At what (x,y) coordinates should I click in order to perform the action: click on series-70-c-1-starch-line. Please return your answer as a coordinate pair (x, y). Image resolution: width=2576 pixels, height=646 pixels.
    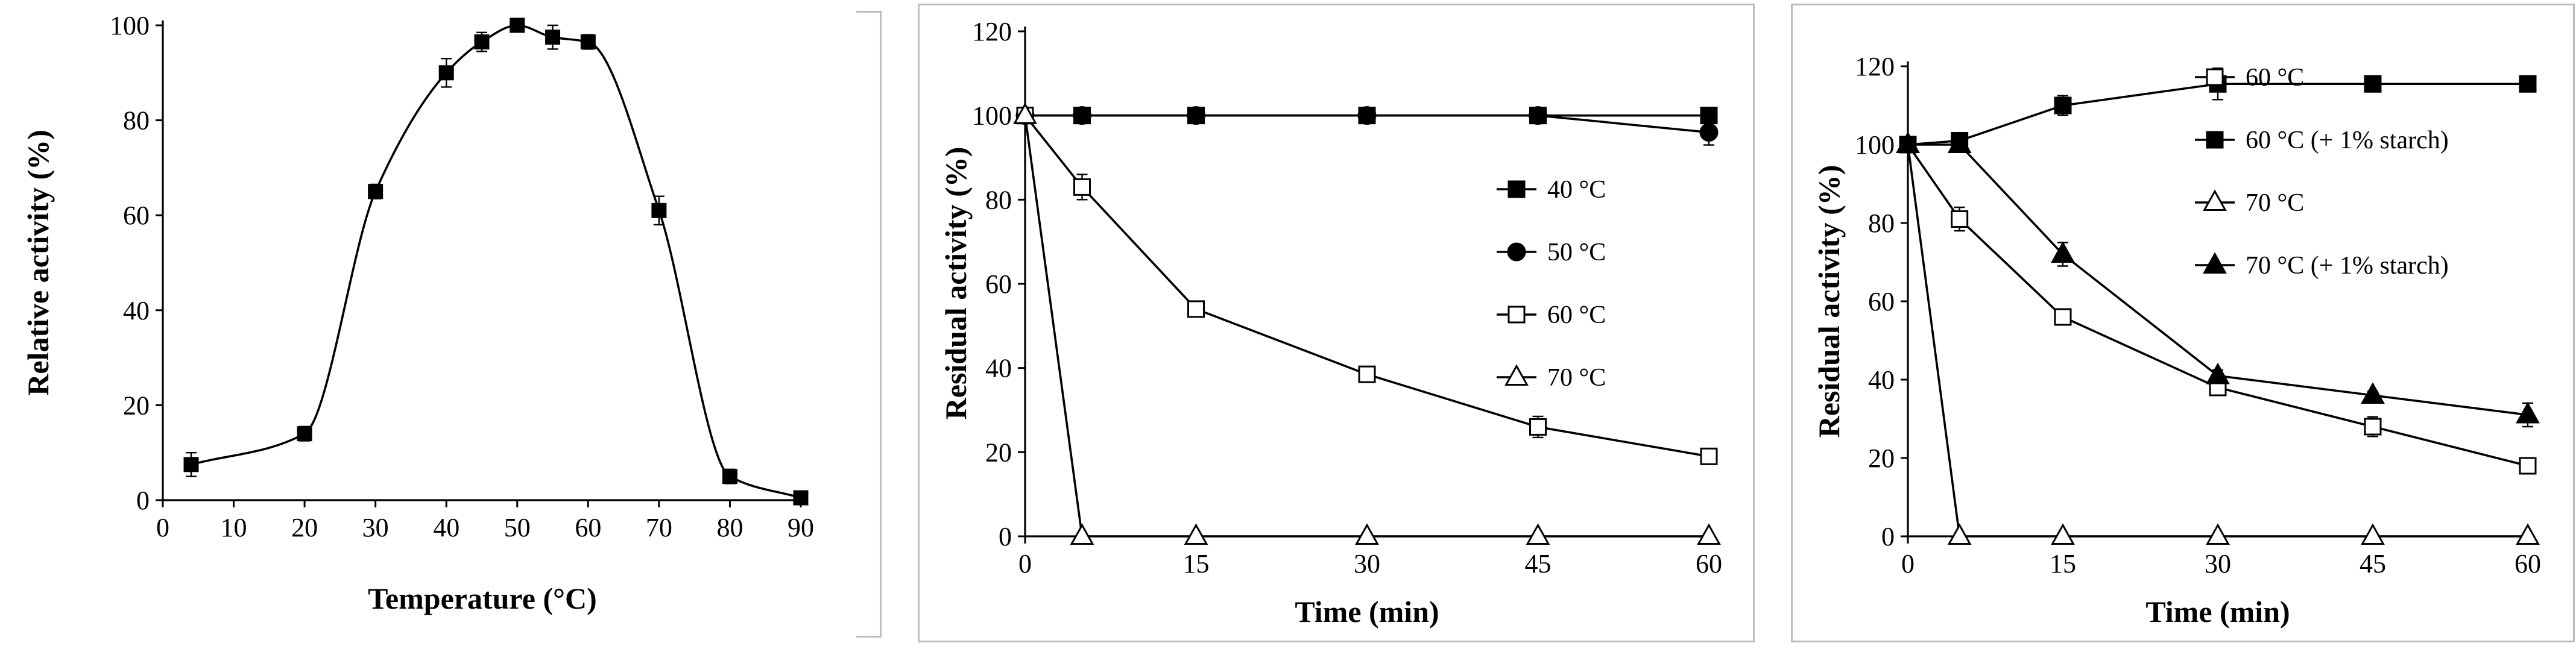
    Looking at the image, I should click on (2218, 279).